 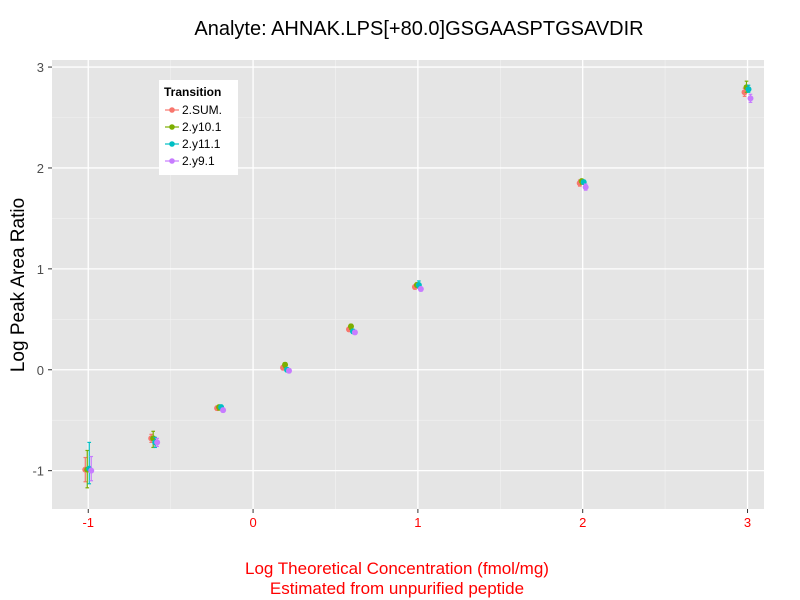 I want to click on x-tick-labels: -1 0 1 2 3, so click(x=416, y=522).